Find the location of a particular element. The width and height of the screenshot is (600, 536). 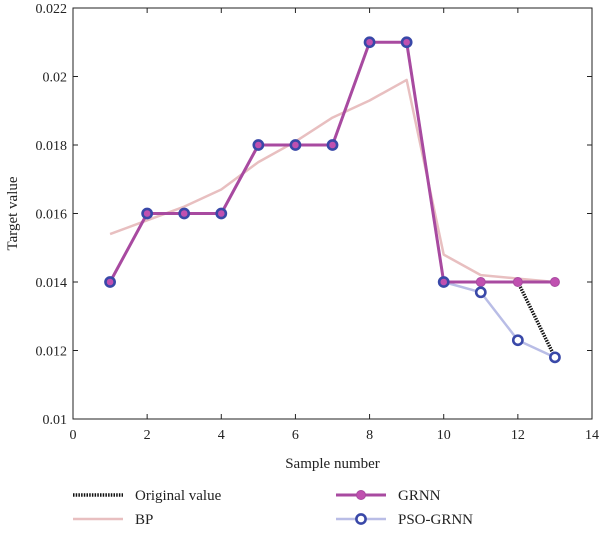

y-axis-title: Target value is located at coordinates (13, 213).